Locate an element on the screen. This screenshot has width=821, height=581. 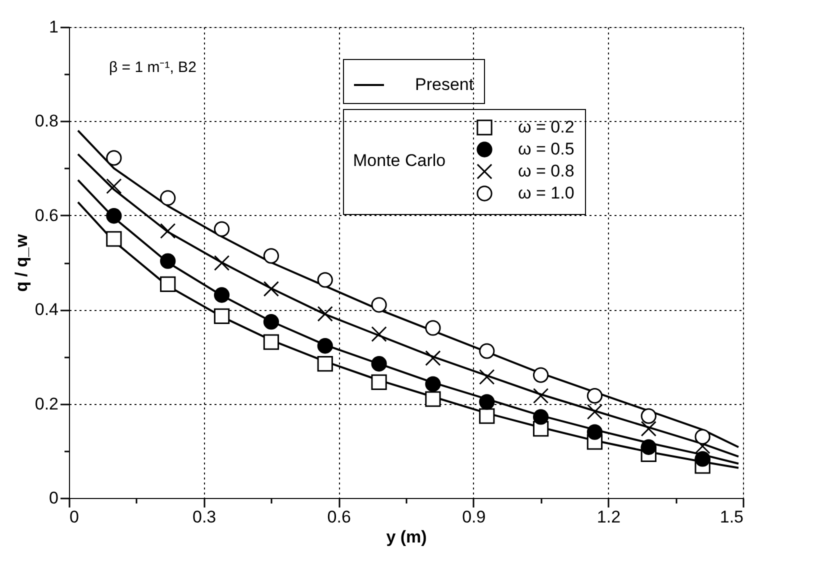
legend-label: ω = 0.8 is located at coordinates (546, 171).